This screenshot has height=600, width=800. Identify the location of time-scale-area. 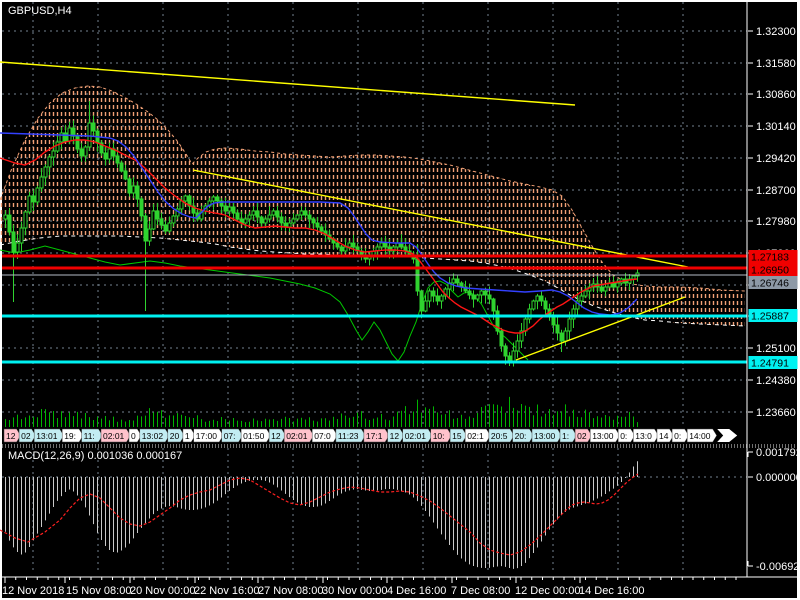
(399, 587).